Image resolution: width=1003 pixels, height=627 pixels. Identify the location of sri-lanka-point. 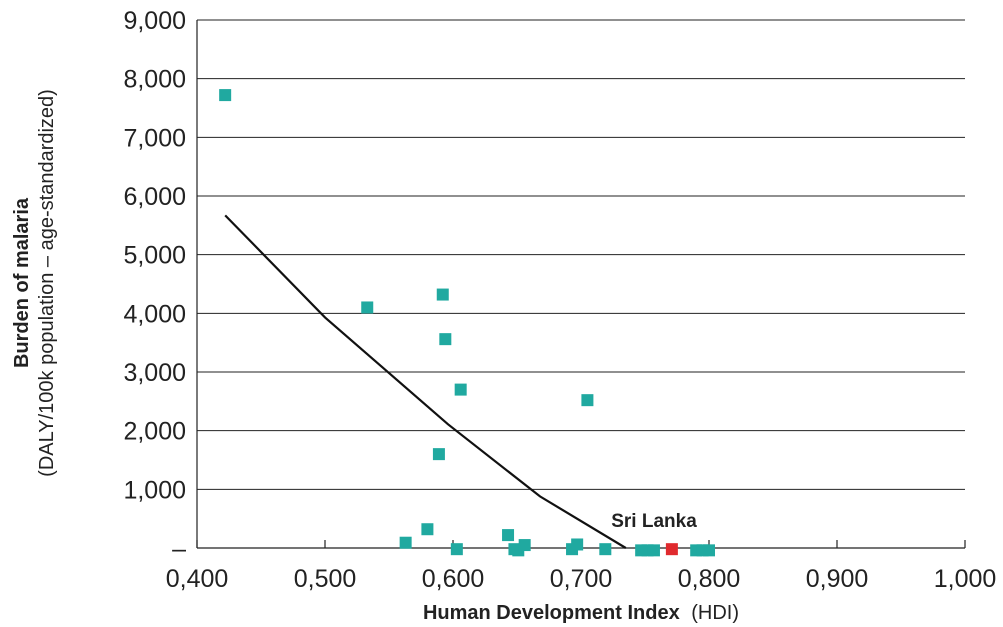
(671, 549).